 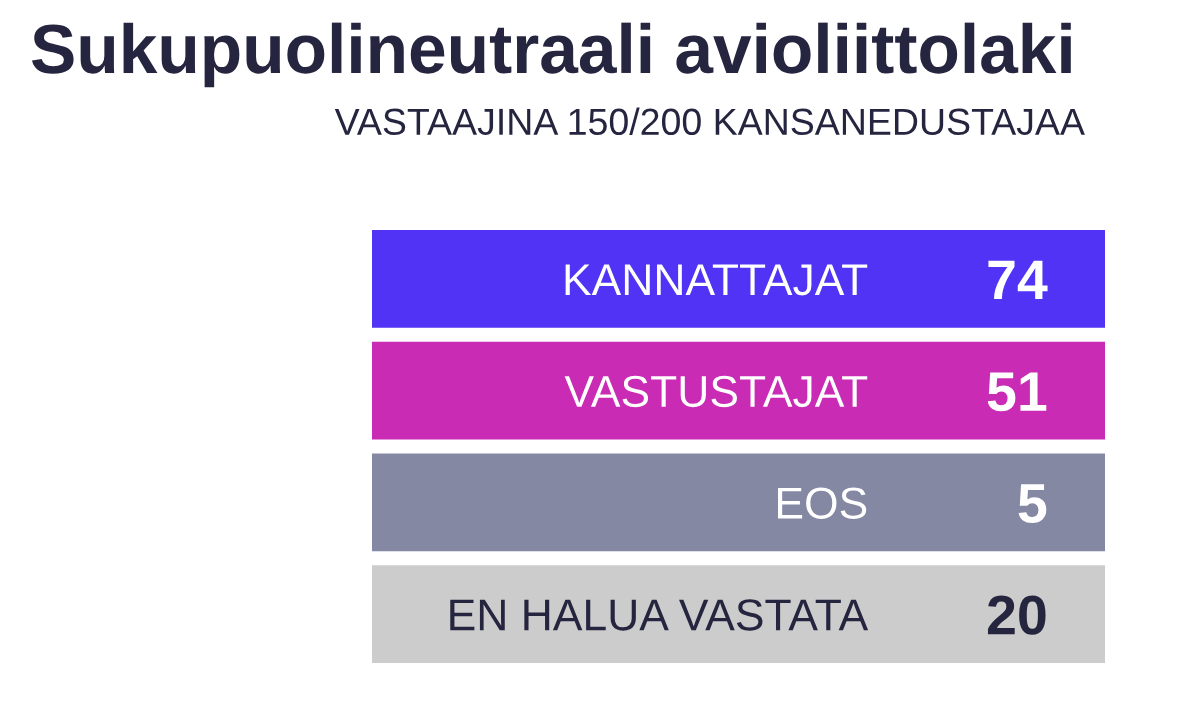 What do you see at coordinates (822, 503) in the screenshot?
I see `category-label: EOS` at bounding box center [822, 503].